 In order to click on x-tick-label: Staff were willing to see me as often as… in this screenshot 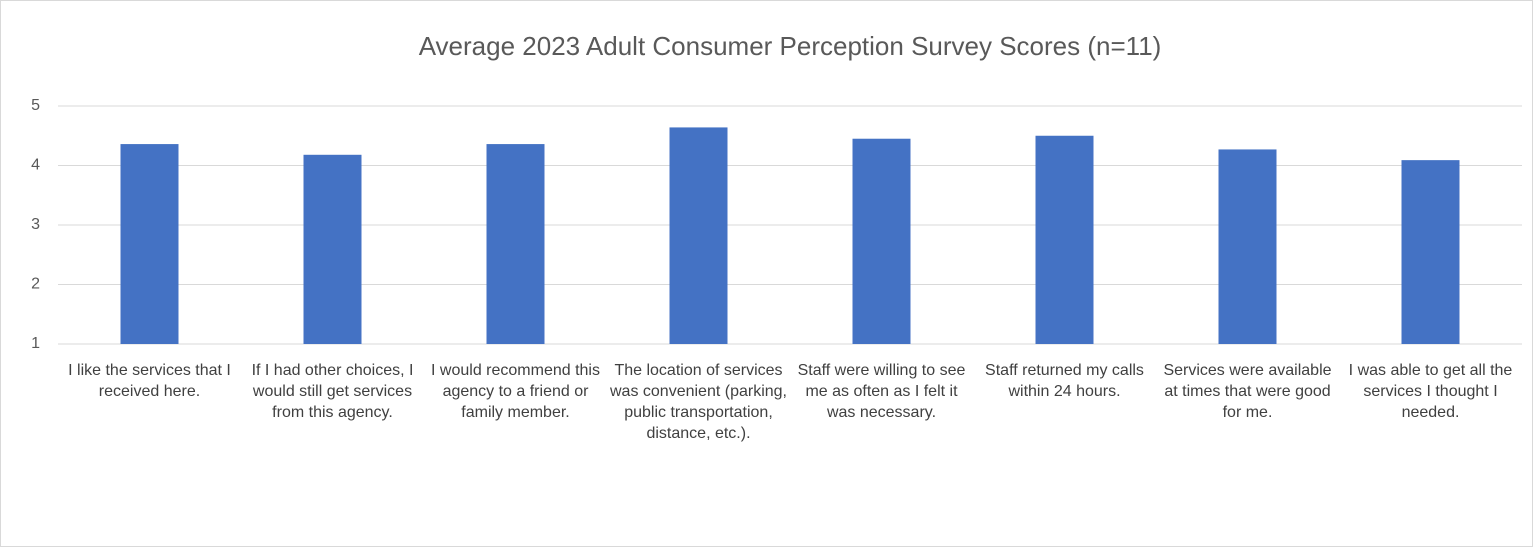, I will do `click(881, 391)`.